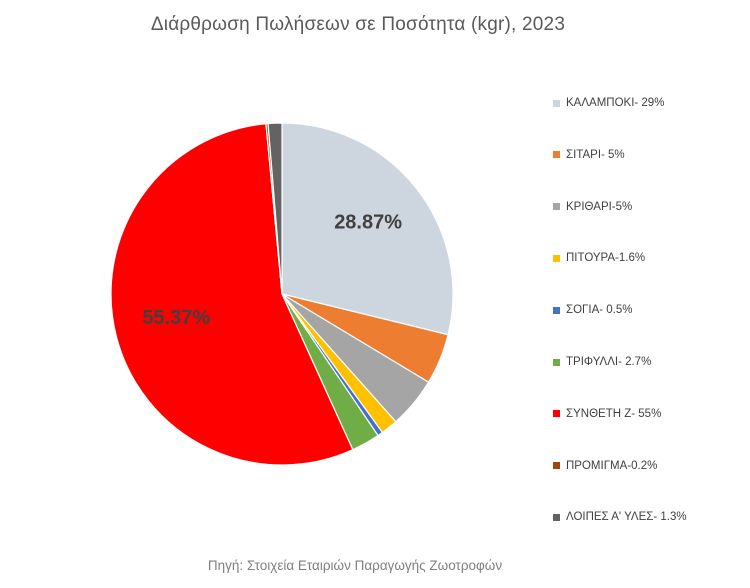 The height and width of the screenshot is (588, 750). I want to click on legend-item-1: ΣΙΤΑΡΙ- 5%, so click(589, 155).